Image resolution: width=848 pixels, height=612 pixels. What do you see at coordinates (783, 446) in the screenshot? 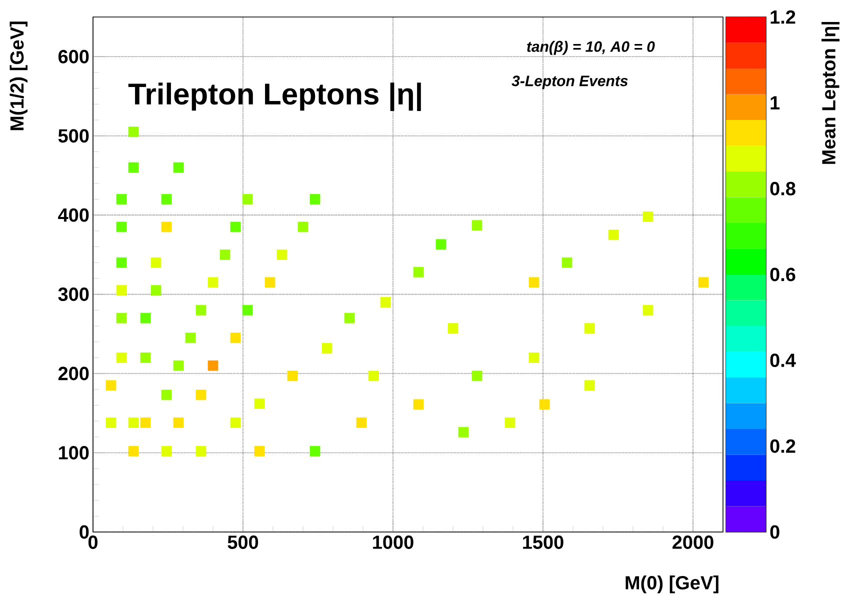
I see `color-bar-label: 0.2` at bounding box center [783, 446].